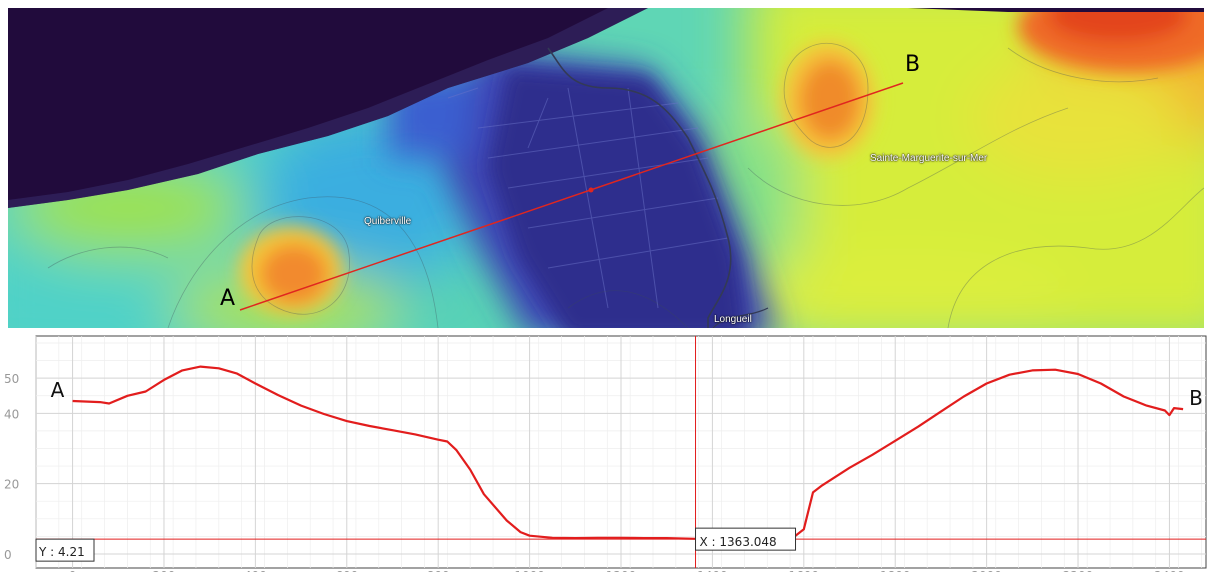 The image size is (1212, 576). I want to click on profile-start-label-map: A, so click(228, 298).